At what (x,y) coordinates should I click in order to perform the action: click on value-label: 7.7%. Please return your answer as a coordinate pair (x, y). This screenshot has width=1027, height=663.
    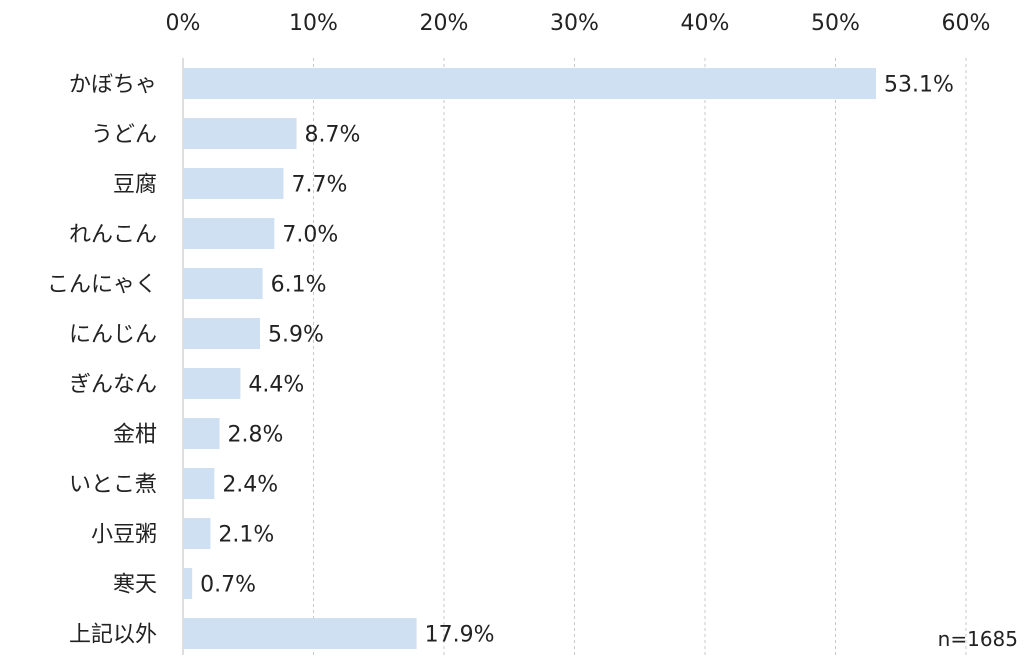
    Looking at the image, I should click on (319, 185).